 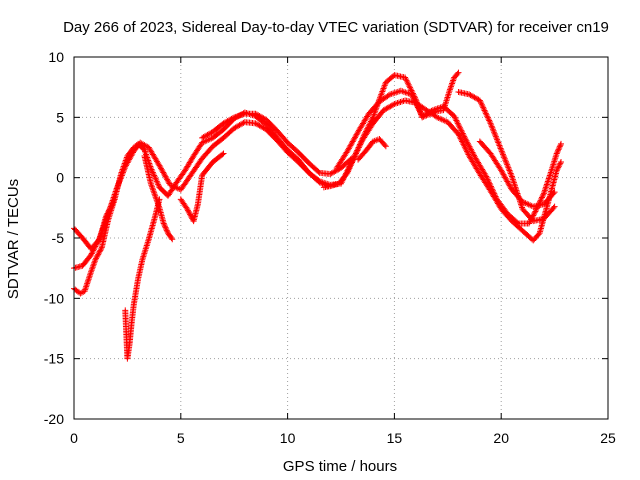 What do you see at coordinates (13, 239) in the screenshot?
I see `y-axis-label: SDTVAR / TECUs` at bounding box center [13, 239].